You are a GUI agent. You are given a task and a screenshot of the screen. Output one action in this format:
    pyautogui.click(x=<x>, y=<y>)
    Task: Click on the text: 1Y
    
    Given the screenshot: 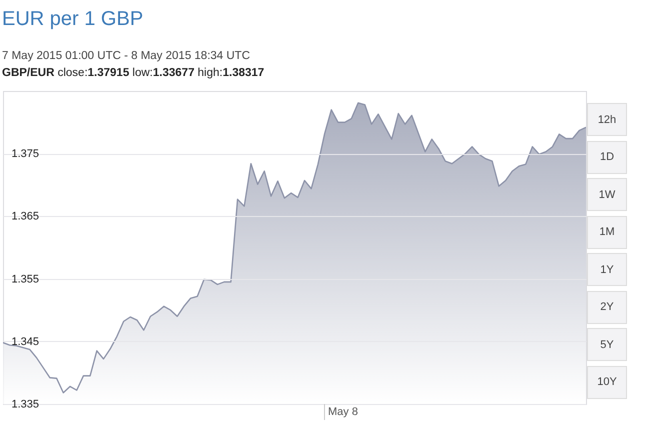 What is the action you would take?
    pyautogui.click(x=607, y=269)
    